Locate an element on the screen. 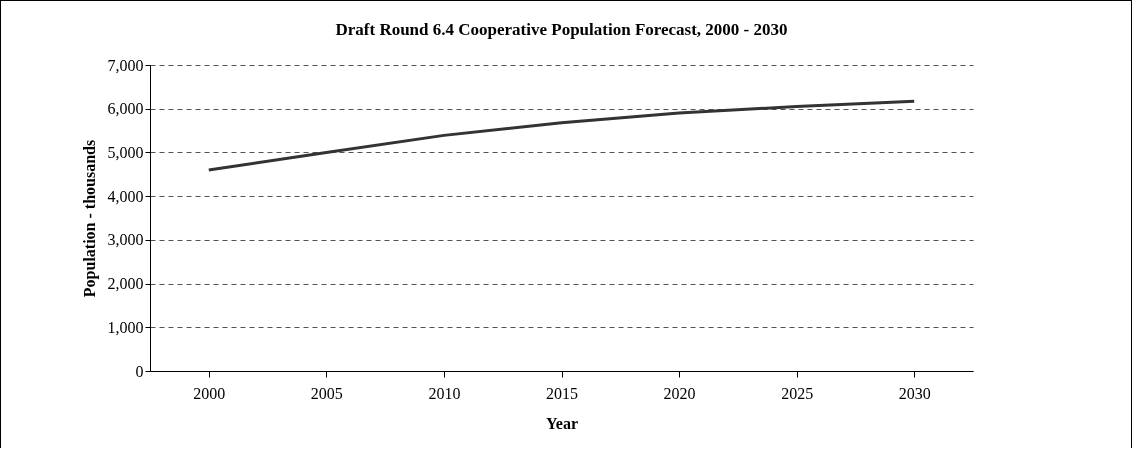 The image size is (1134, 451). x-tick-label: 2010 is located at coordinates (444, 393).